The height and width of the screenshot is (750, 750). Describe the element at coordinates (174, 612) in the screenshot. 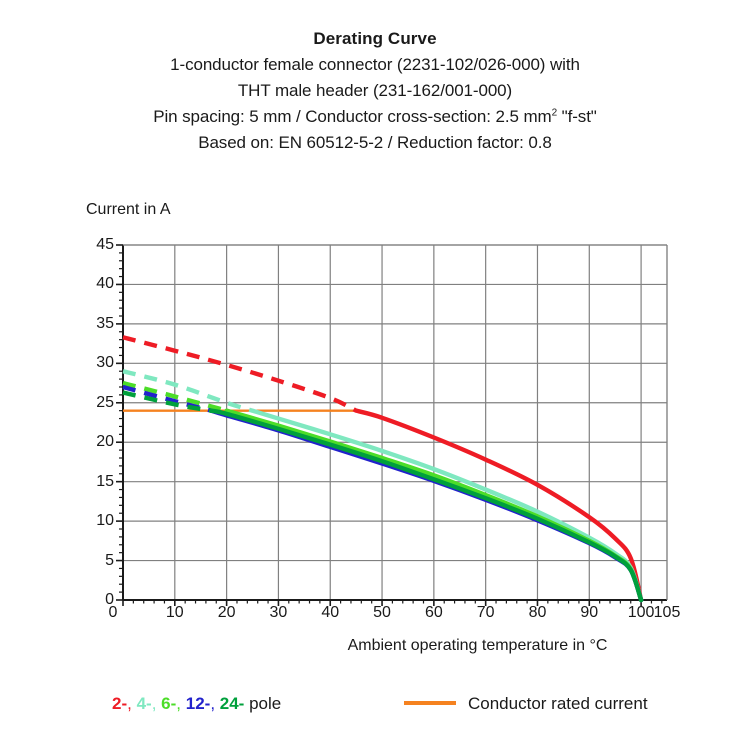

I see `x-axis-tick-label: 10` at that location.